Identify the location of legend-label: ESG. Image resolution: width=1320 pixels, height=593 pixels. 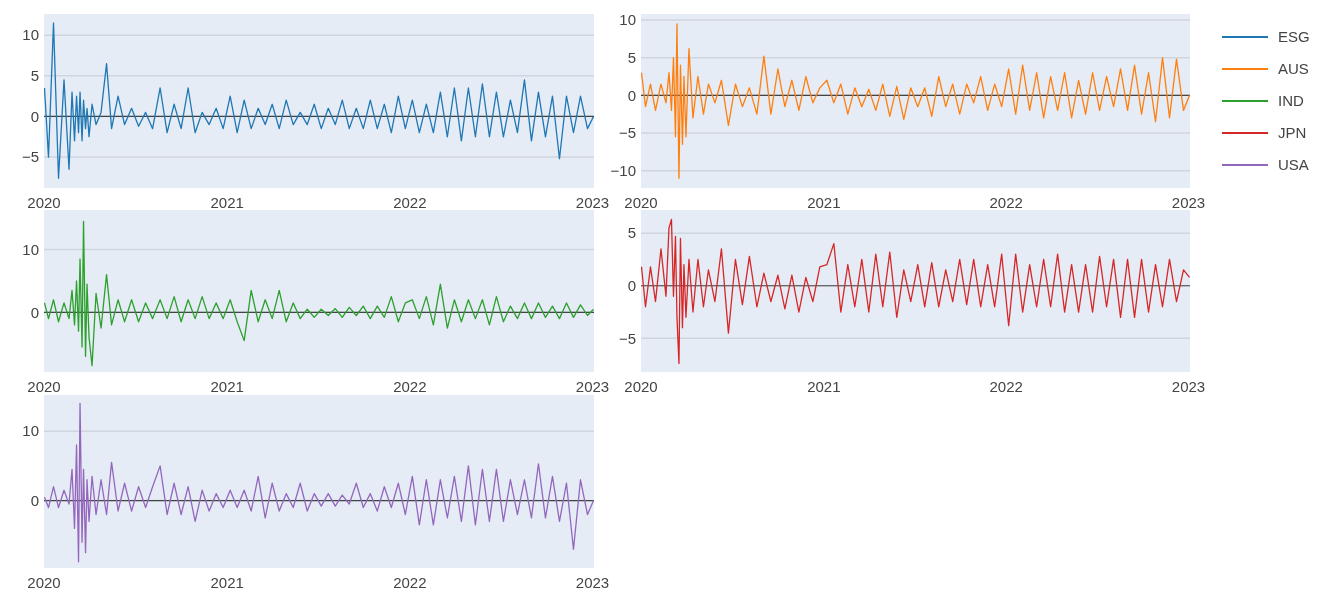
(1294, 37).